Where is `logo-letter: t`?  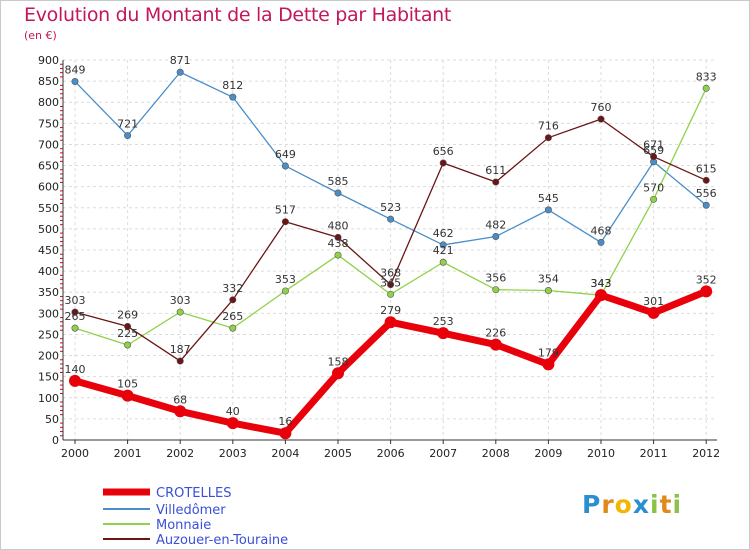 logo-letter: t is located at coordinates (666, 504).